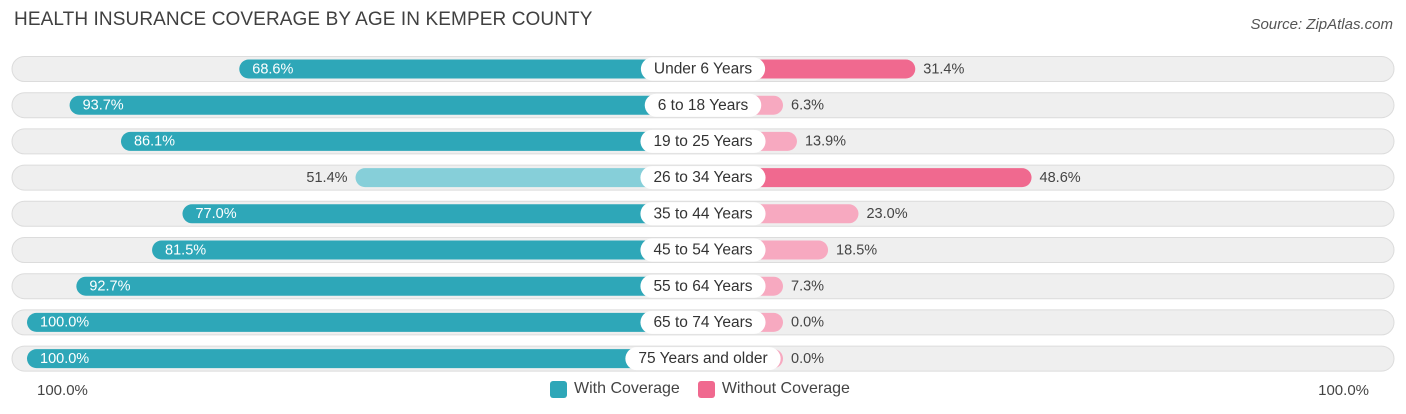 This screenshot has height=414, width=1406. Describe the element at coordinates (154, 142) in the screenshot. I see `value-label-with: 86.1%` at that location.